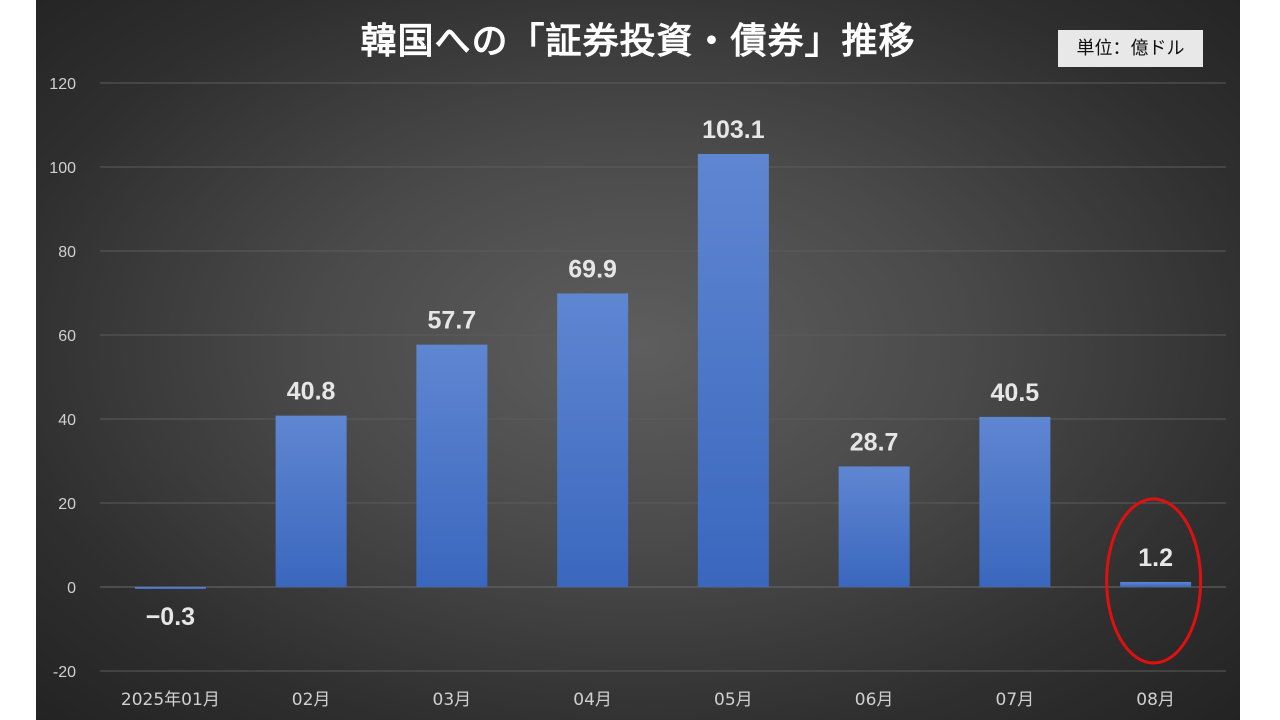 The image size is (1280, 720). I want to click on x-tick-label: 06月, so click(874, 700).